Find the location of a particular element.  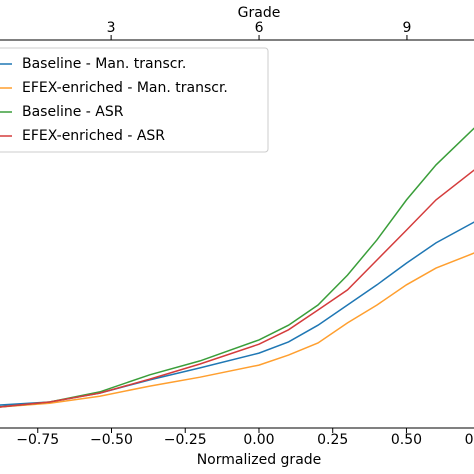

legend-box is located at coordinates (134, 100).